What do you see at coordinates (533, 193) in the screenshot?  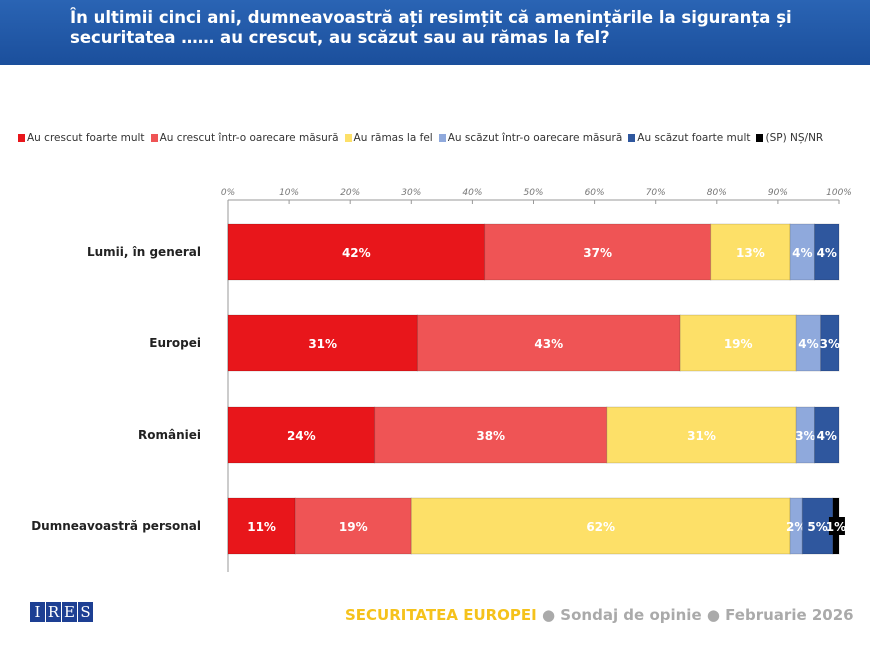 I see `tick-label: 50%` at bounding box center [533, 193].